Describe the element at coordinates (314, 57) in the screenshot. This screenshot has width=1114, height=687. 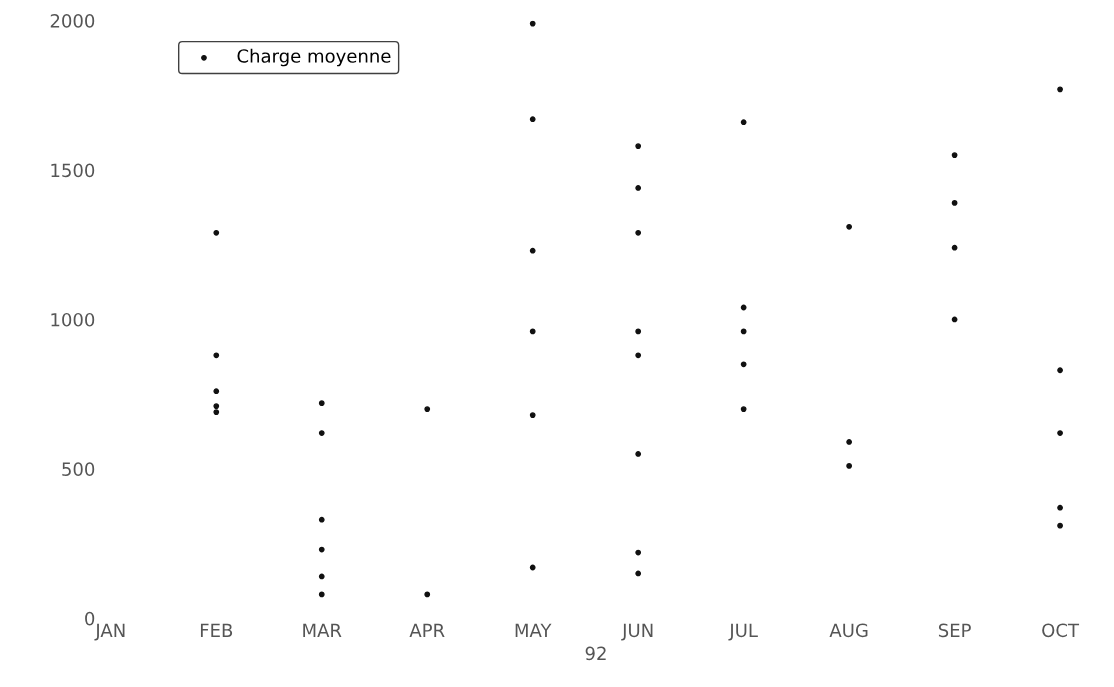
I see `legend-label: Charge moyenne` at that location.